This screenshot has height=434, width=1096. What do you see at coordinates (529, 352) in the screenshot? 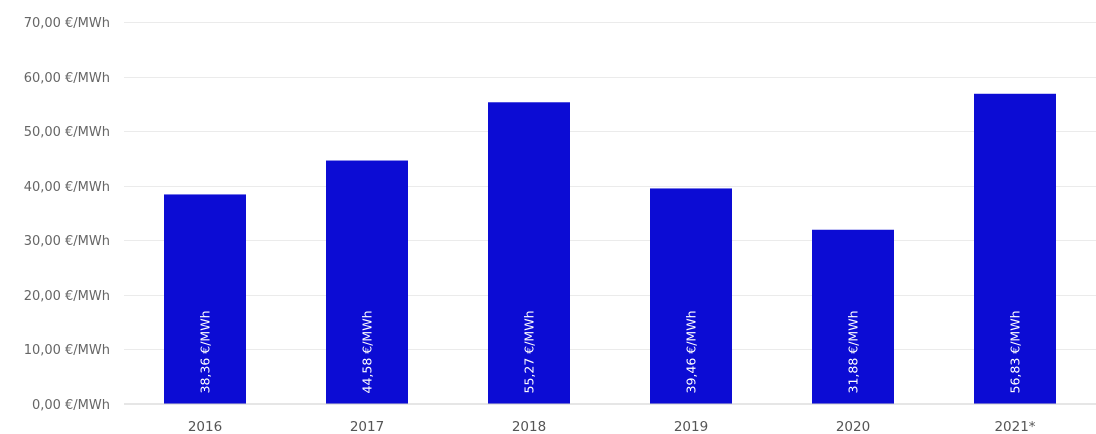
I see `bar-value-label: 55,27 €/MWh` at bounding box center [529, 352].